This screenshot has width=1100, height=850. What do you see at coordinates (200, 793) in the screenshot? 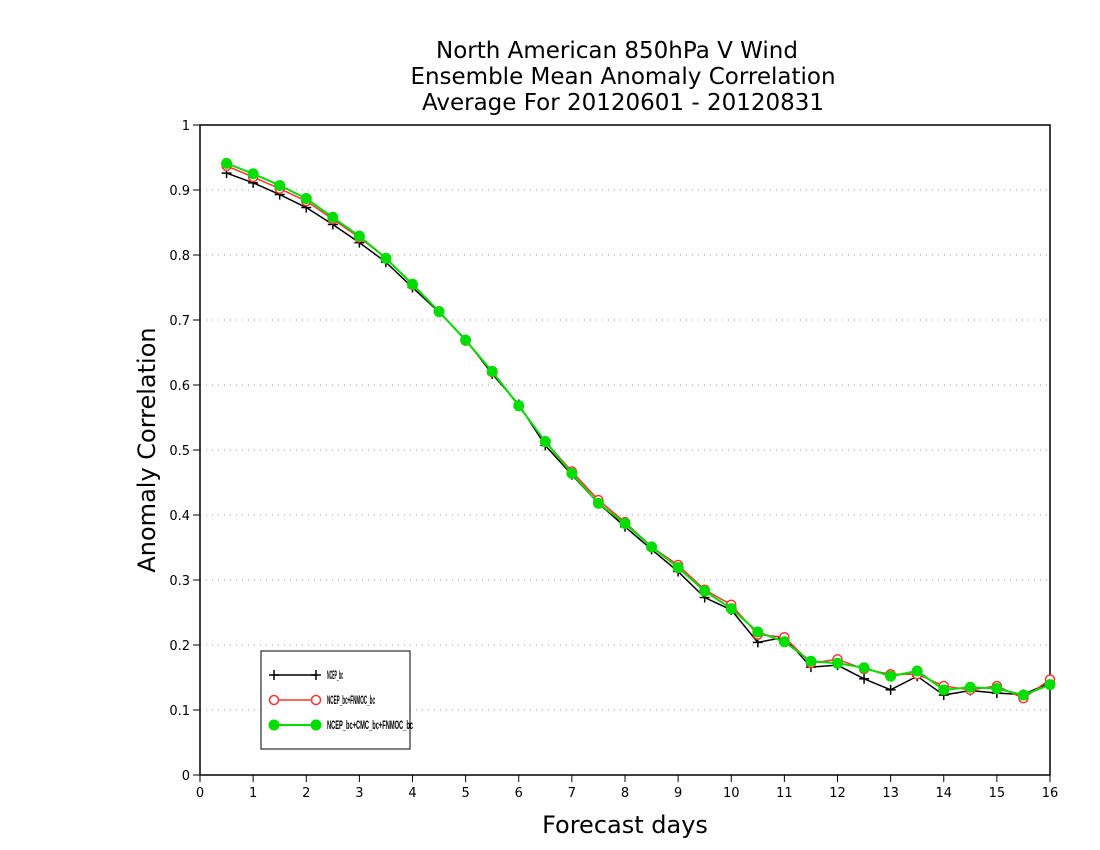
I see `x-tick-label: 0` at bounding box center [200, 793].